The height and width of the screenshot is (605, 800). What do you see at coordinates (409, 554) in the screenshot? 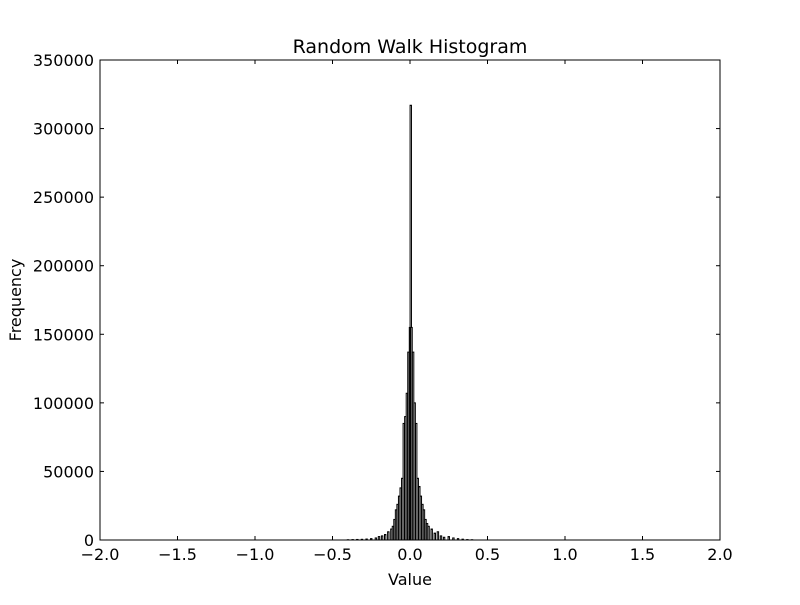
I see `x-tick-label: 0.0` at bounding box center [409, 554].